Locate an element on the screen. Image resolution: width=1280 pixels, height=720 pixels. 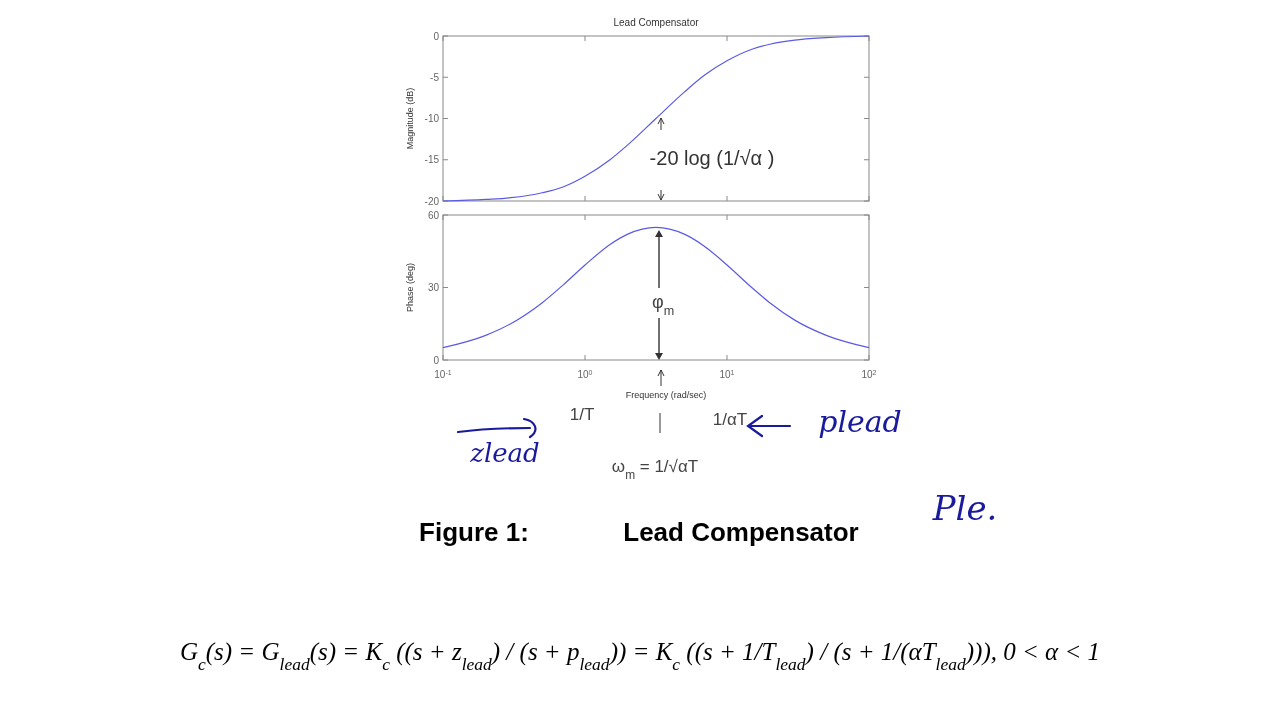
caption: Figure 1: is located at coordinates (474, 532).